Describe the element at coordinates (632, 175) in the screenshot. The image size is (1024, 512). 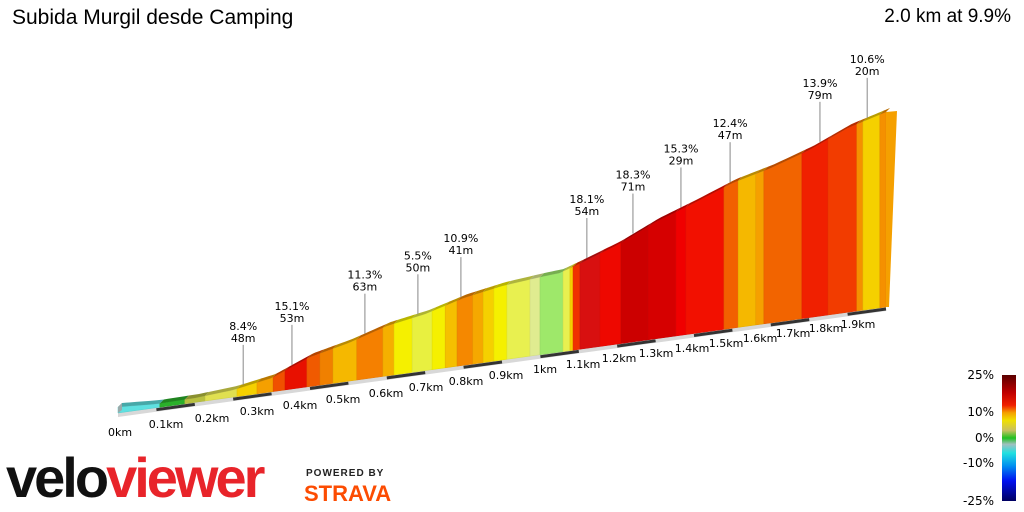
I see `annotation-gradient: 18.3%` at that location.